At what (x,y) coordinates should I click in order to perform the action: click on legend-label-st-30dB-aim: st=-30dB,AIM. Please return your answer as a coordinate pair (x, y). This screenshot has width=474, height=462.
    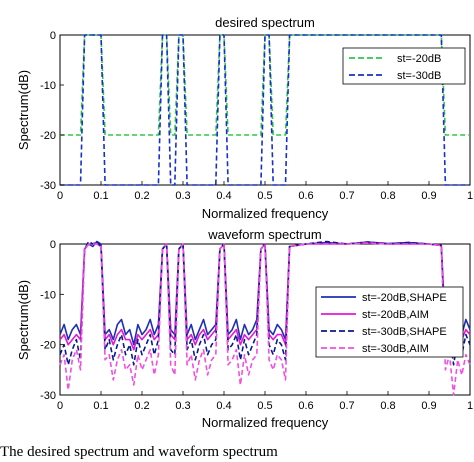
    Looking at the image, I should click on (395, 349).